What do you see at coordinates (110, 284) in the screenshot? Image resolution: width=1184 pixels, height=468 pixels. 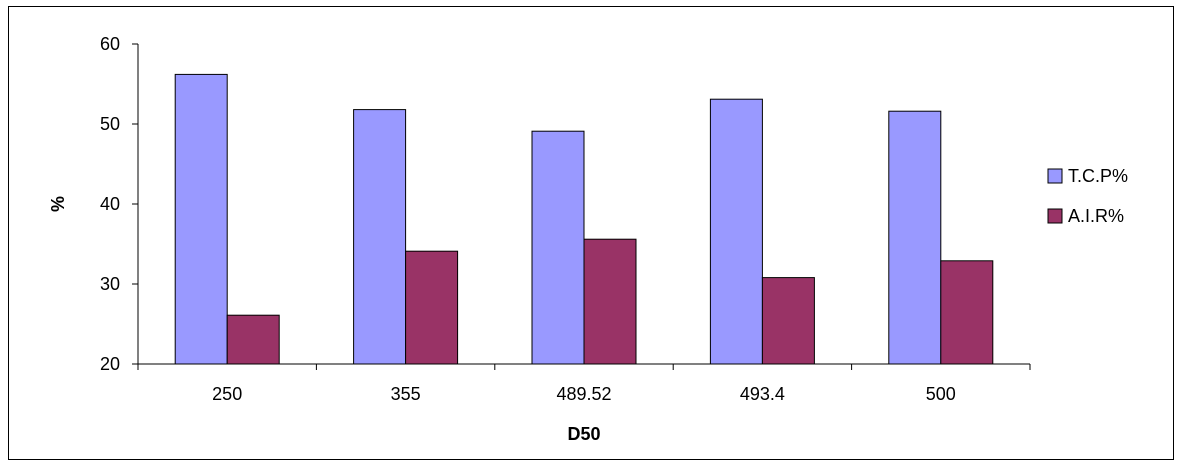 I see `y-tick-label: 30` at bounding box center [110, 284].